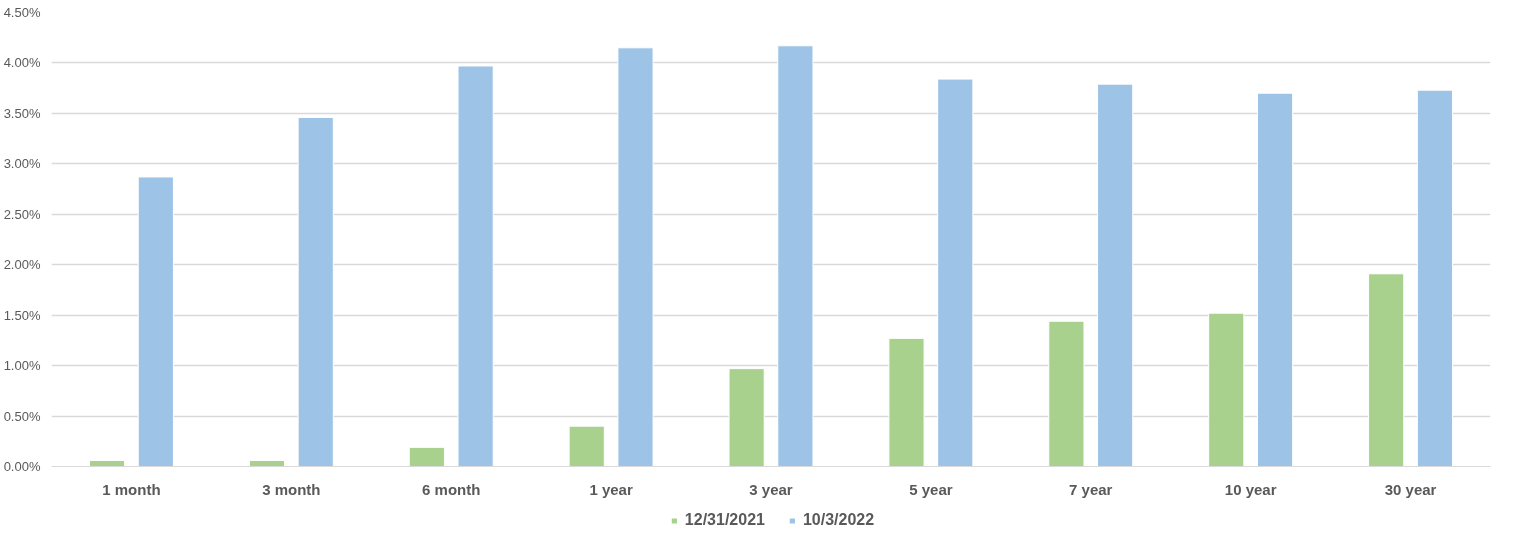 This screenshot has height=547, width=1526. Describe the element at coordinates (931, 489) in the screenshot. I see `x-tick-label: 5 year` at that location.